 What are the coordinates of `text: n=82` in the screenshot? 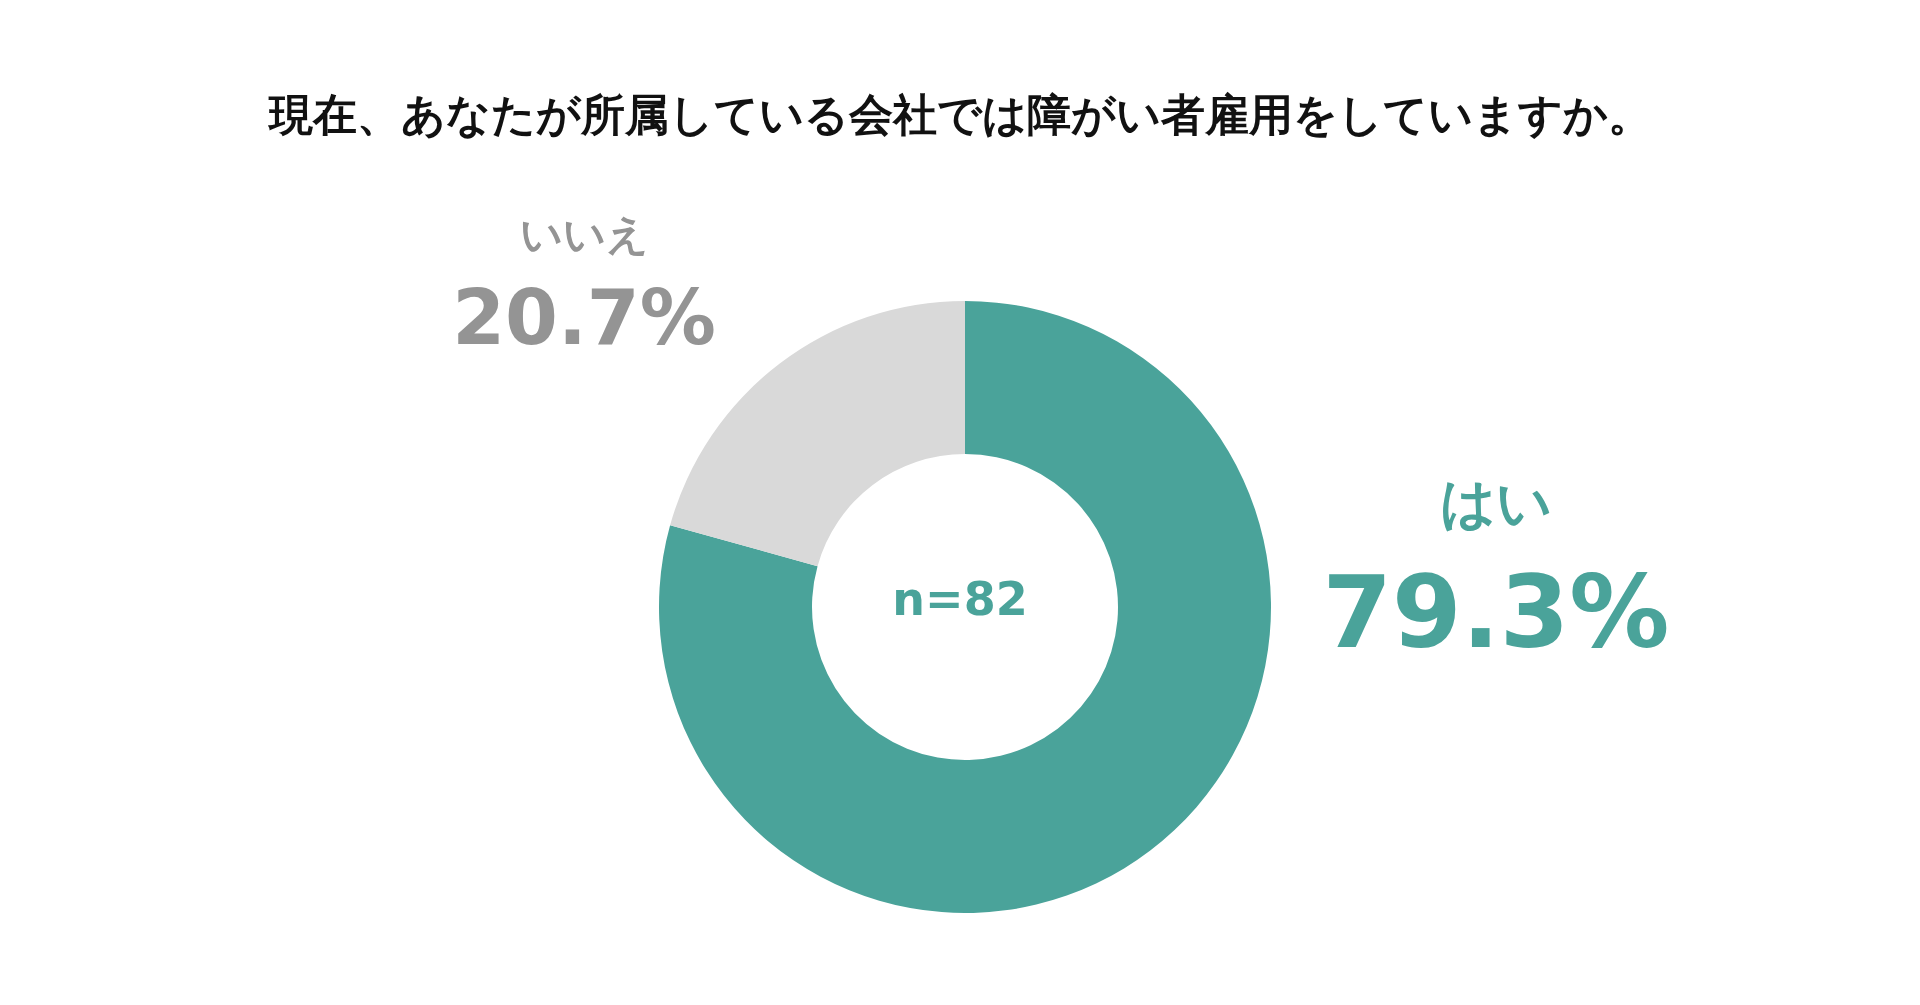 It's located at (960, 599).